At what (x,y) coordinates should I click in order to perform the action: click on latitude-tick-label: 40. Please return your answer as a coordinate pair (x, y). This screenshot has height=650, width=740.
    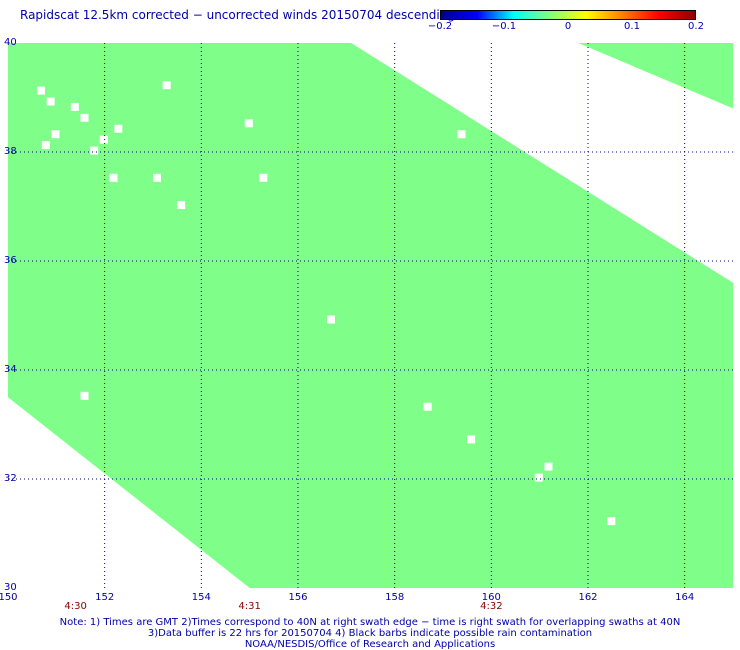
    Looking at the image, I should click on (10, 42).